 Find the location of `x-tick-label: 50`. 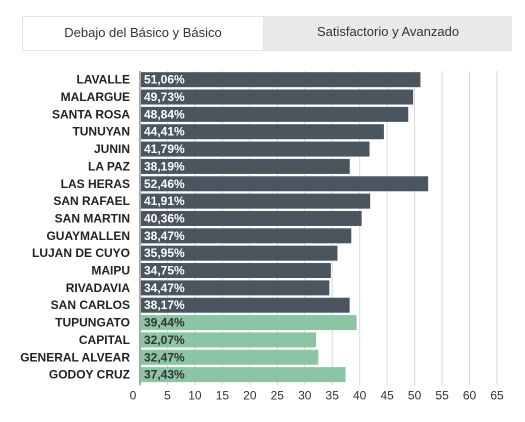

x-tick-label: 50 is located at coordinates (415, 395).